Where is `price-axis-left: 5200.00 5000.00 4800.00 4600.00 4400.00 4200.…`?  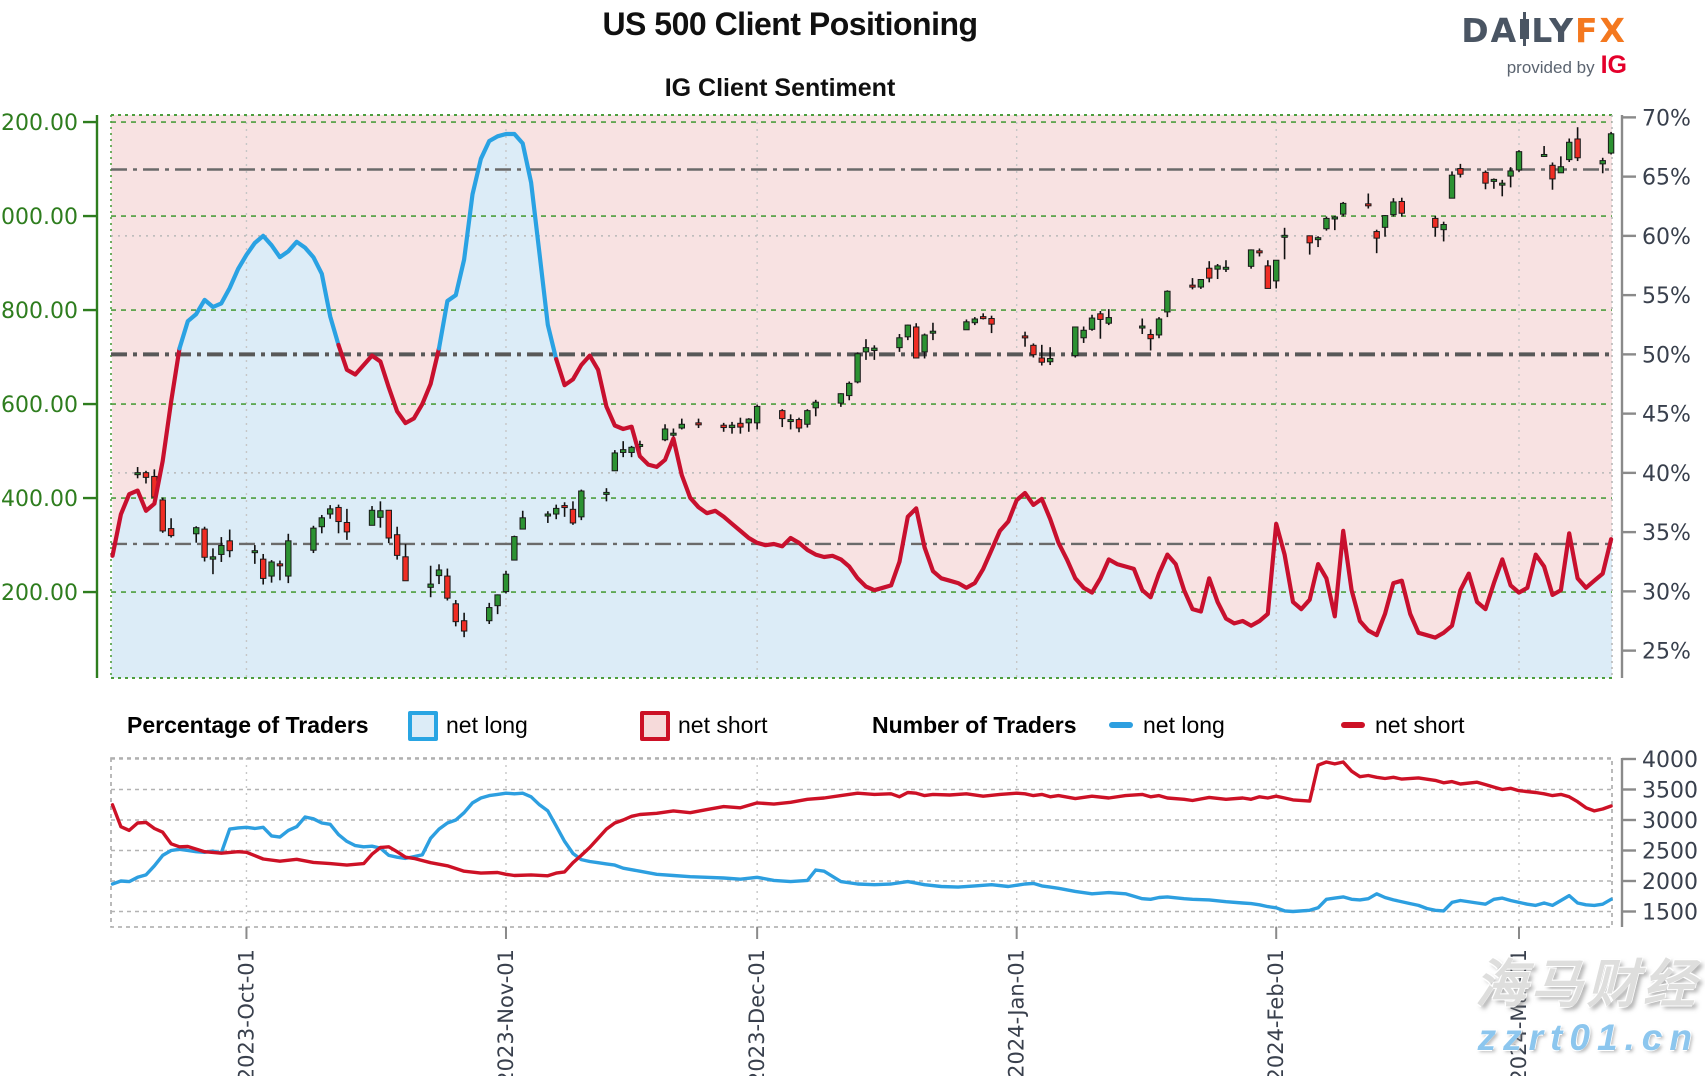
price-axis-left: 5200.00 5000.00 4800.00 4600.00 4400.00 4200.… is located at coordinates (49, 394).